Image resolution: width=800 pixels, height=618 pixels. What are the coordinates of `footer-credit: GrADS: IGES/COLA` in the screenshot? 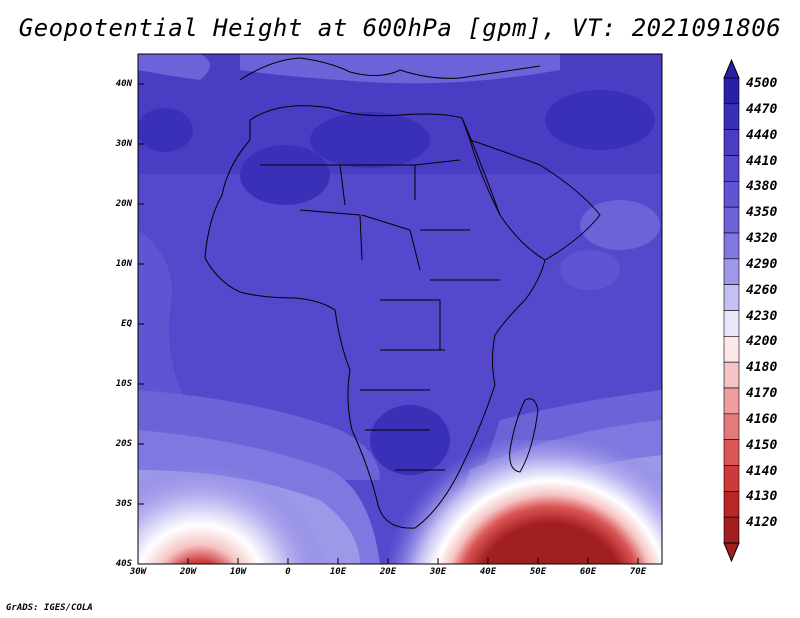 It's located at (49, 608).